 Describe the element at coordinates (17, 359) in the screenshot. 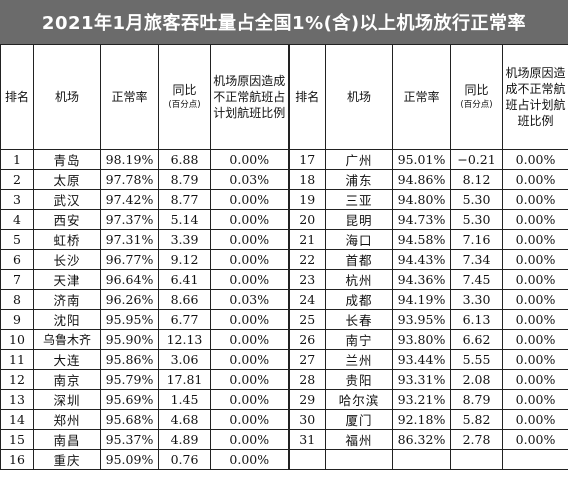

I see `cell-rank: 11` at that location.